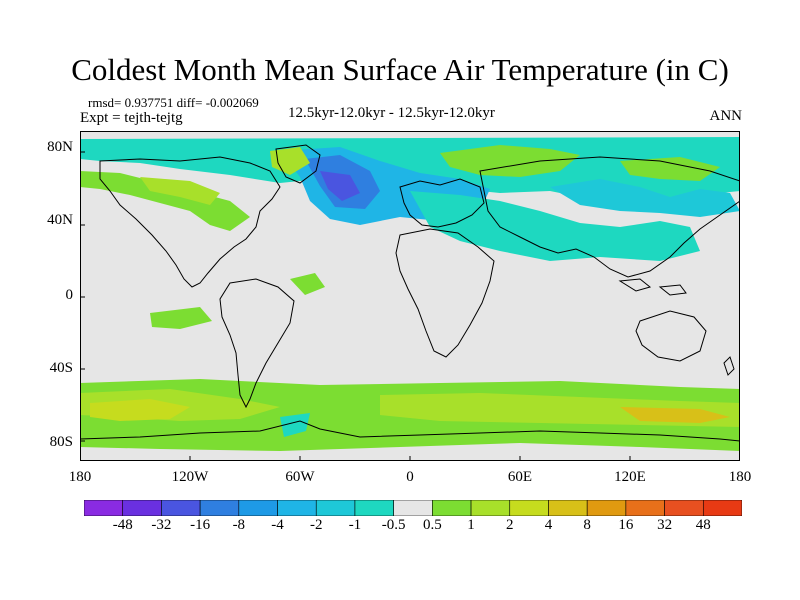  Describe the element at coordinates (703, 525) in the screenshot. I see `colorbar-label: 48` at that location.